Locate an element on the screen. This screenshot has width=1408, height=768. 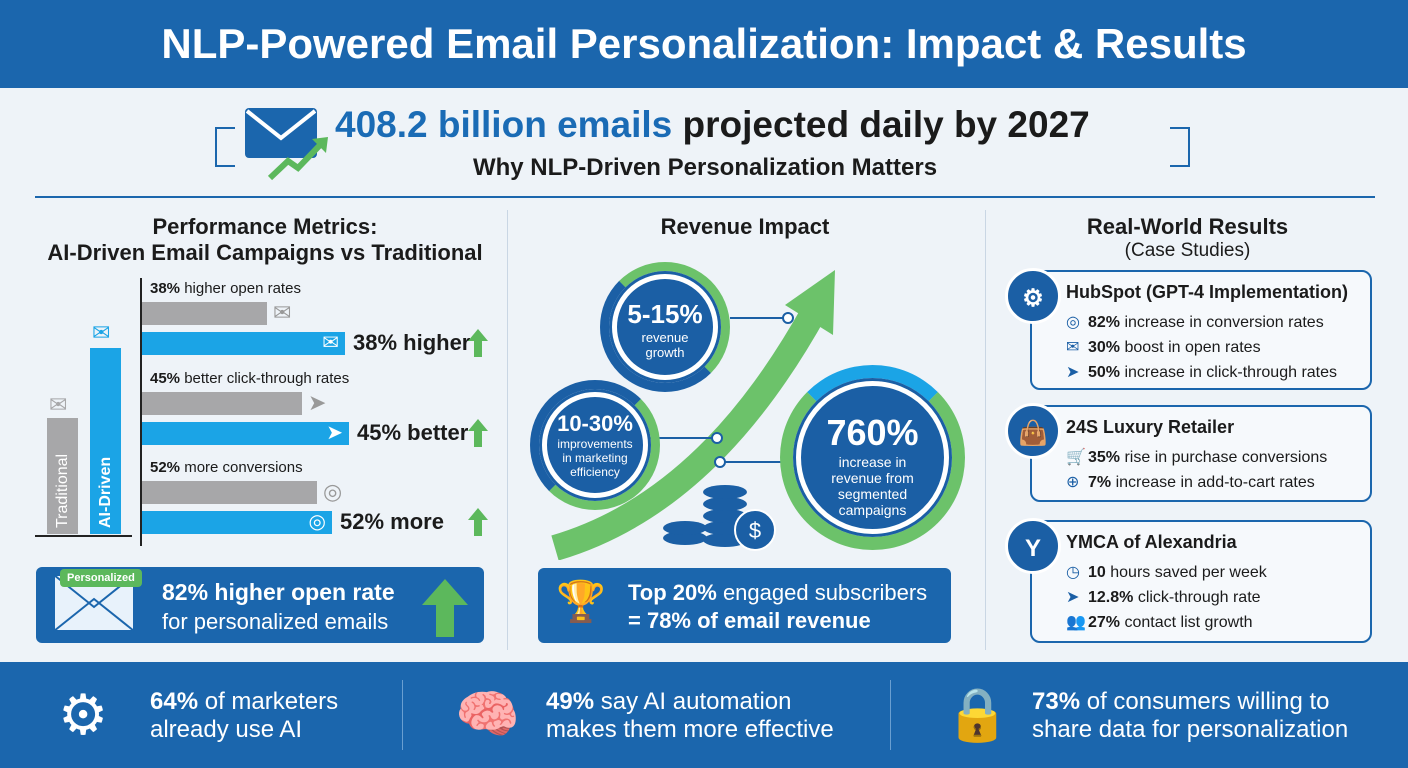
case-stat: ◎ 82% increase in conversion rates is located at coordinates (1201, 322).